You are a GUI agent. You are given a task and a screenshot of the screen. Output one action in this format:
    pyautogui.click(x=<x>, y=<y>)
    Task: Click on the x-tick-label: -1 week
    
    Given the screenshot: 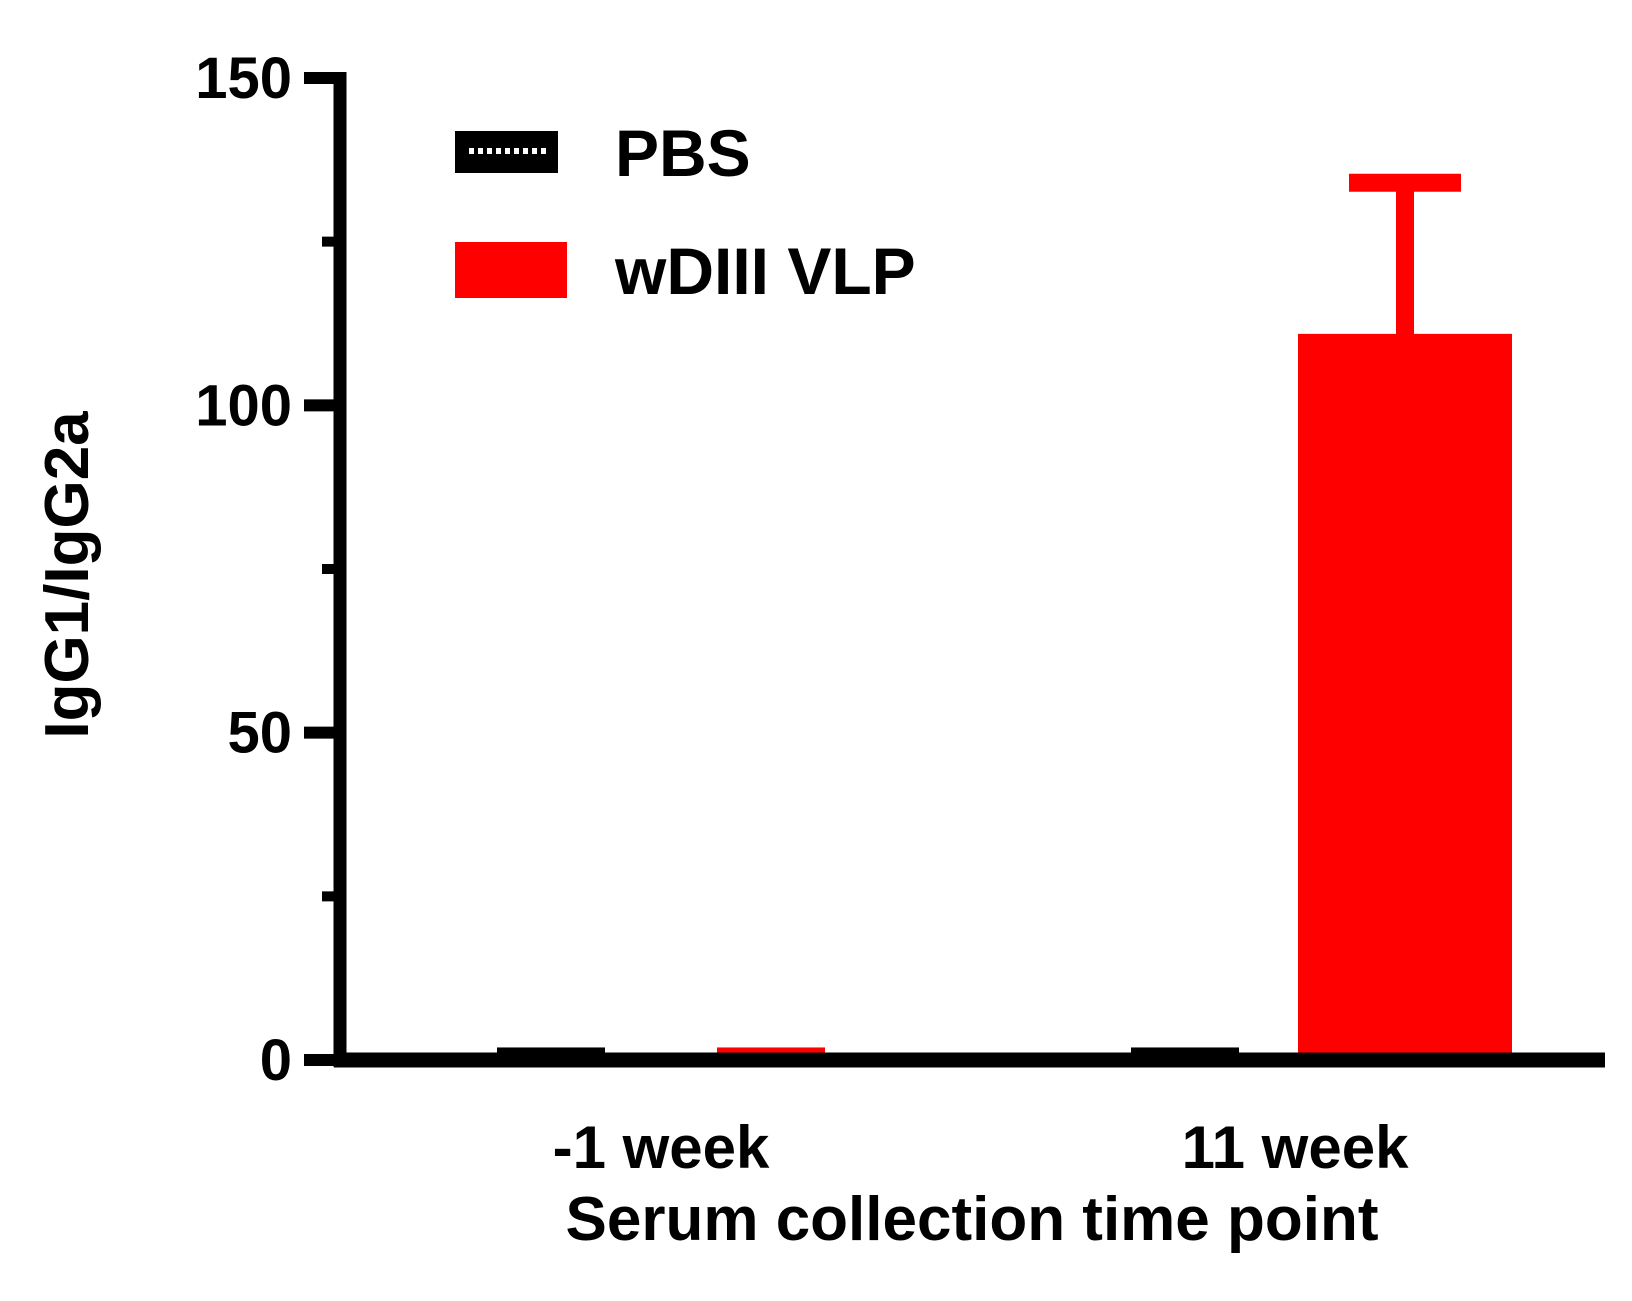 What is the action you would take?
    pyautogui.click(x=661, y=1147)
    